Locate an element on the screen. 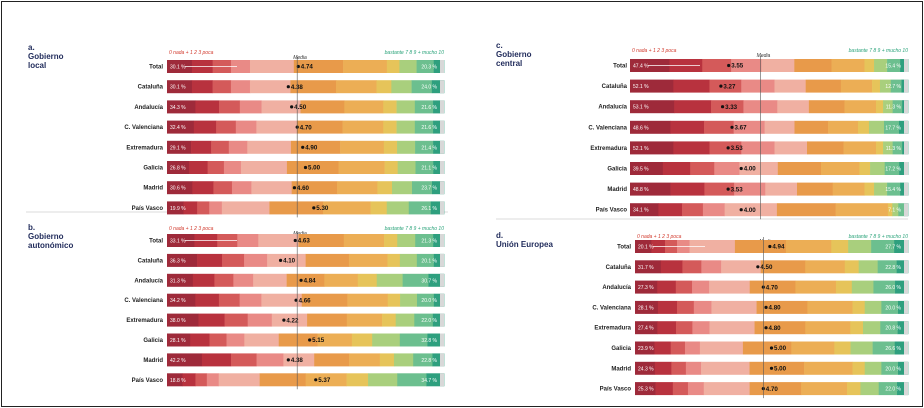 This screenshot has width=924, height=408. bar-row: Galicia 39.5 % 17.2 % 4.00 is located at coordinates (758, 168).